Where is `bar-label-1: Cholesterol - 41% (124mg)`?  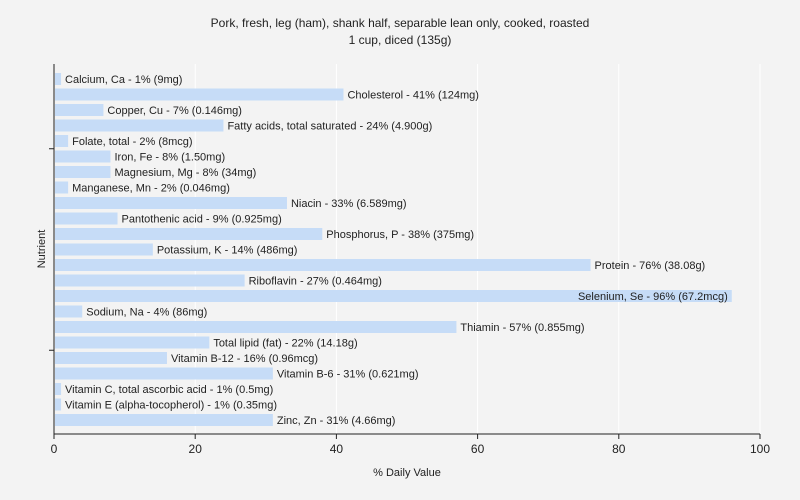
bar-label-1: Cholesterol - 41% (124mg) is located at coordinates (412, 96).